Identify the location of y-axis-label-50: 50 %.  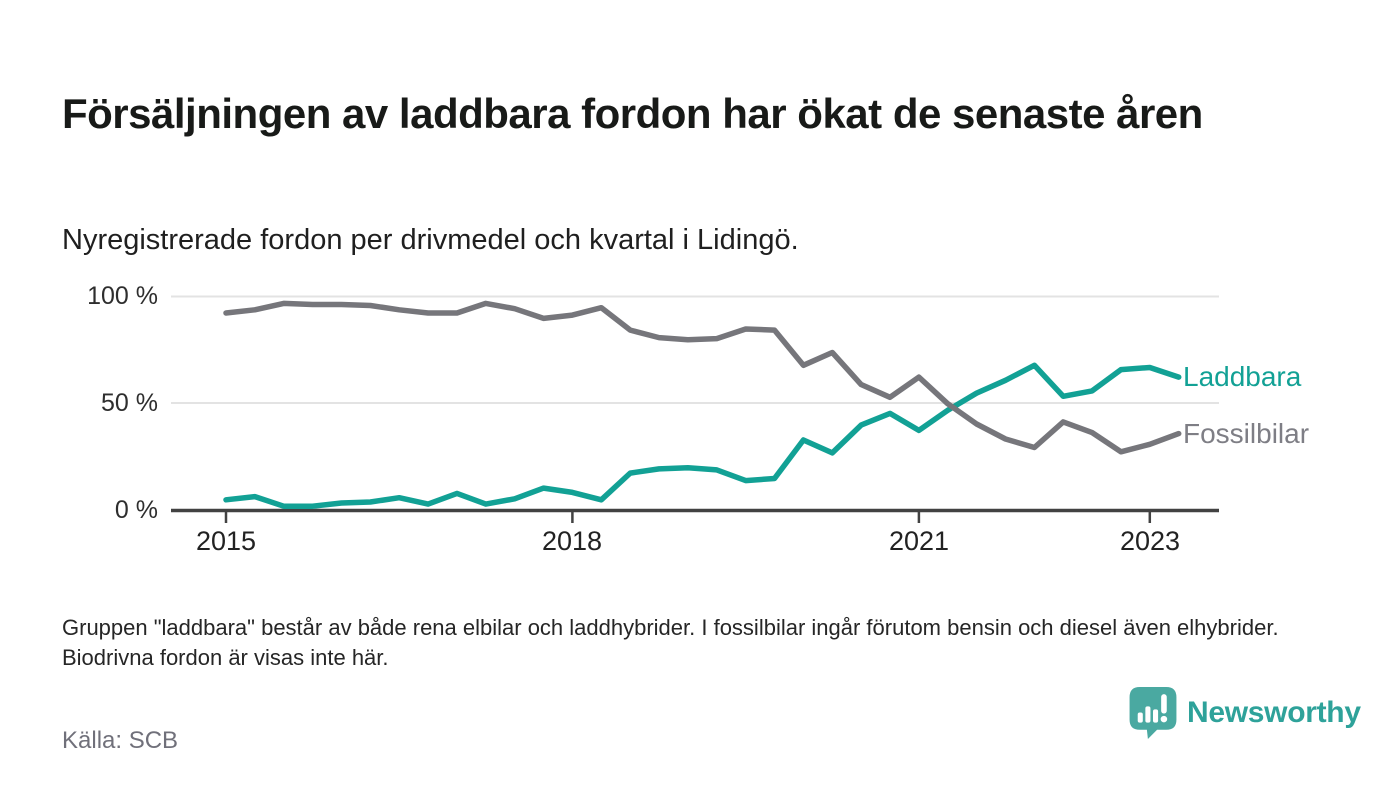
(129, 403).